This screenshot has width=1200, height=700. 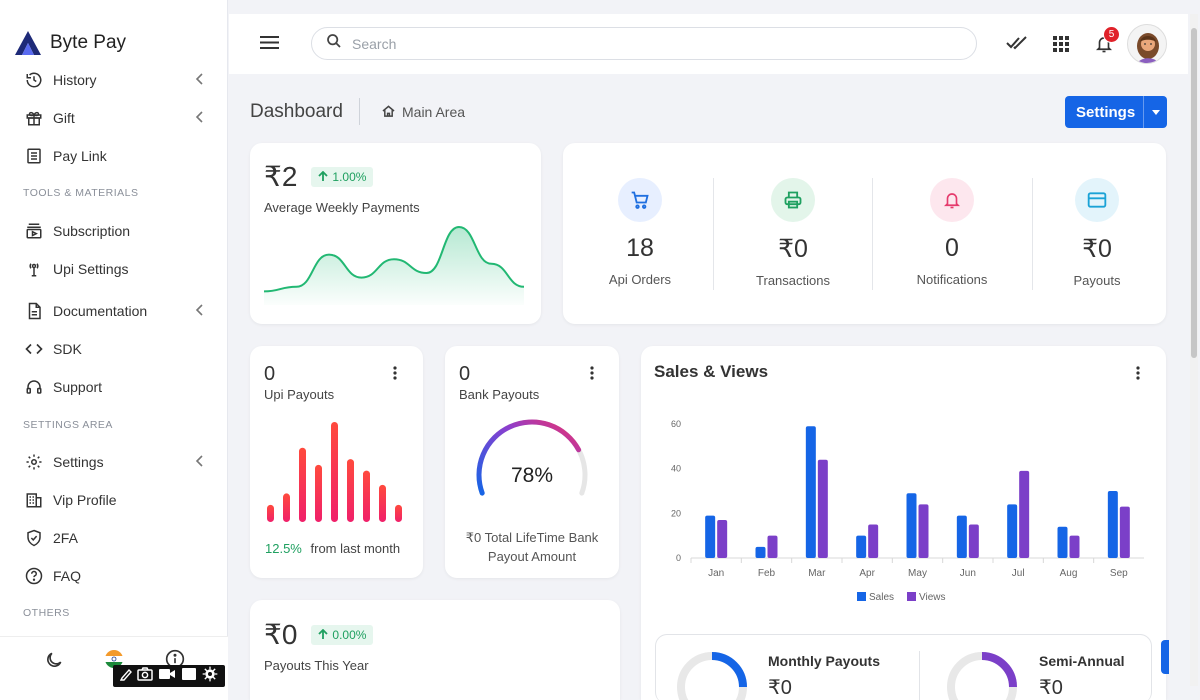 I want to click on bar-views-aug, so click(x=1074, y=546).